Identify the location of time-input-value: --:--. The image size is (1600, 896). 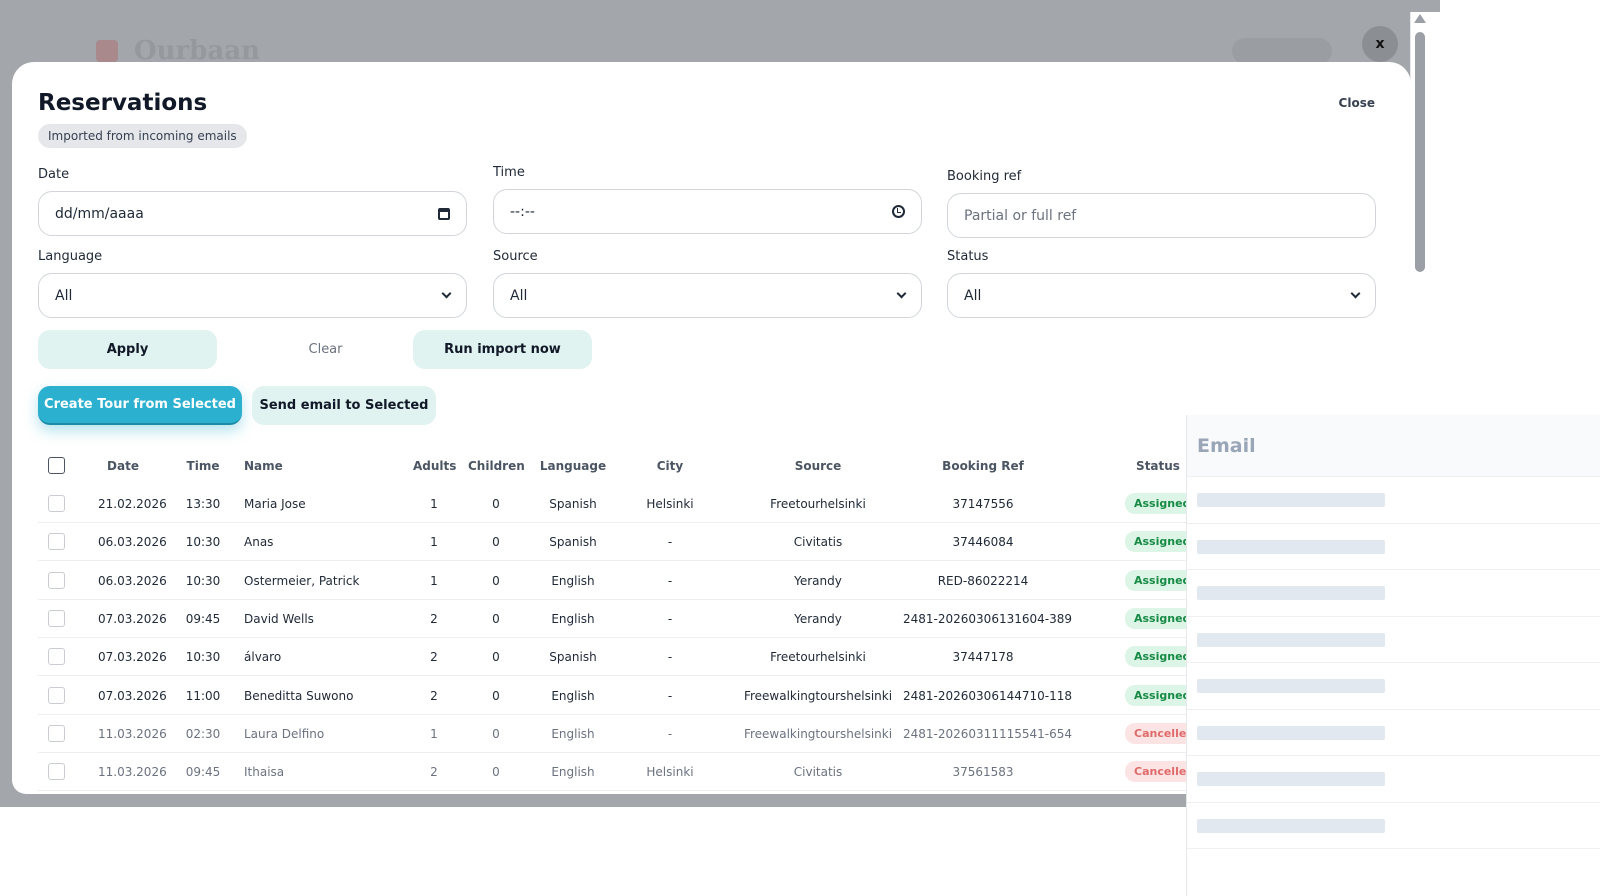
(522, 211).